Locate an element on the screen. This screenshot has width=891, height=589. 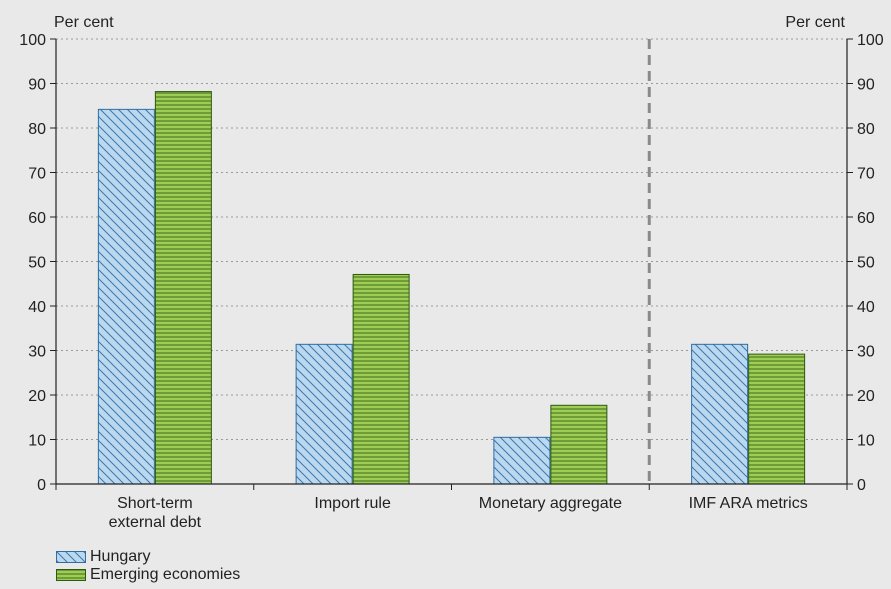
y-tick-label-right: 40 is located at coordinates (866, 307).